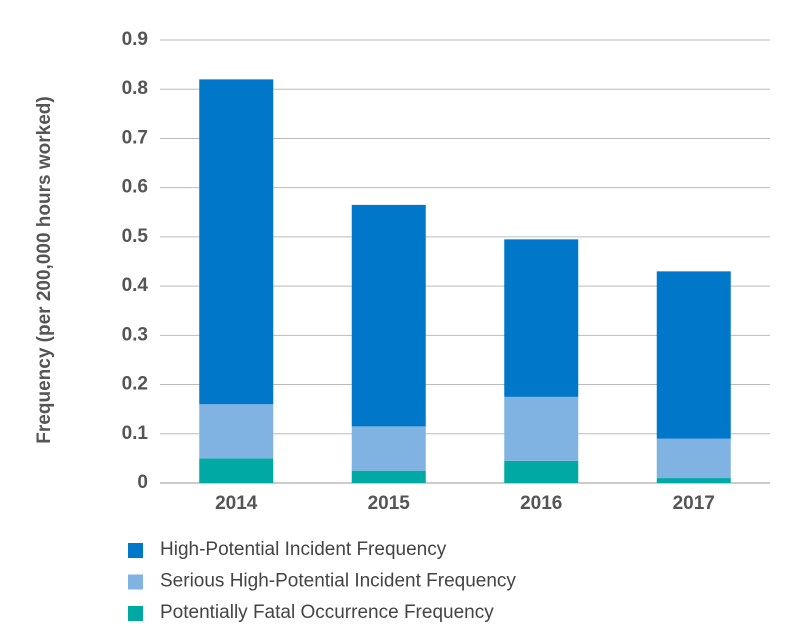  I want to click on y-tick-label: 0, so click(142, 482).